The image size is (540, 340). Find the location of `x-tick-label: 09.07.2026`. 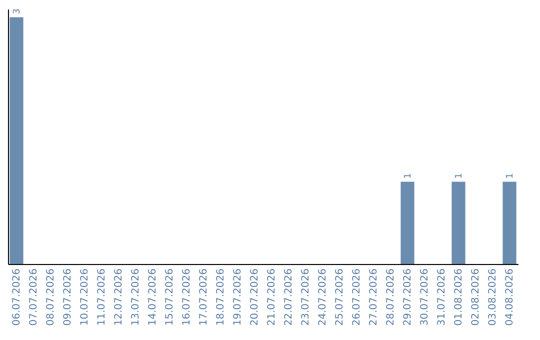

x-tick-label: 09.07.2026 is located at coordinates (68, 297).